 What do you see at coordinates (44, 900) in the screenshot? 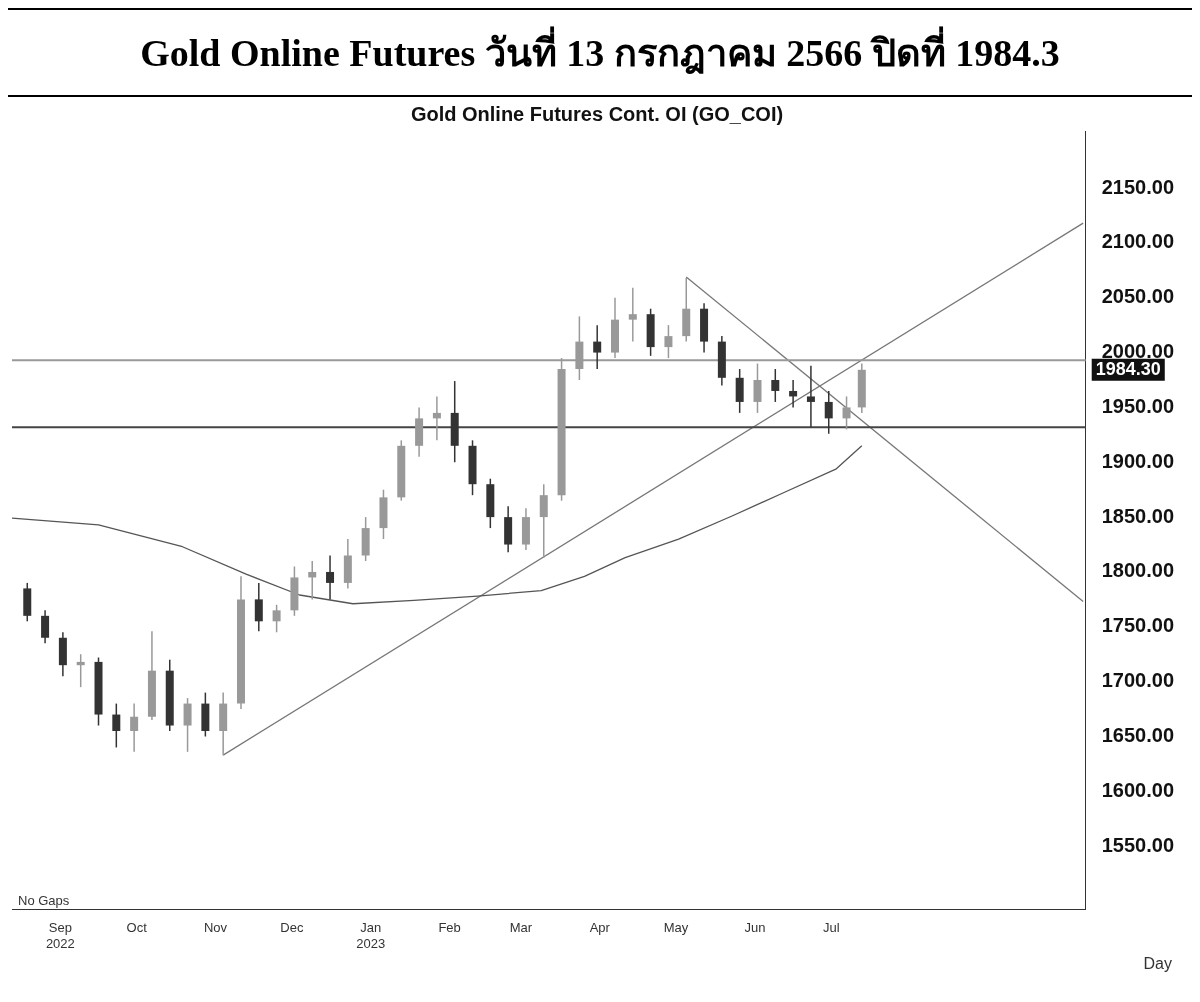
I see `annotation: No Gaps` at bounding box center [44, 900].